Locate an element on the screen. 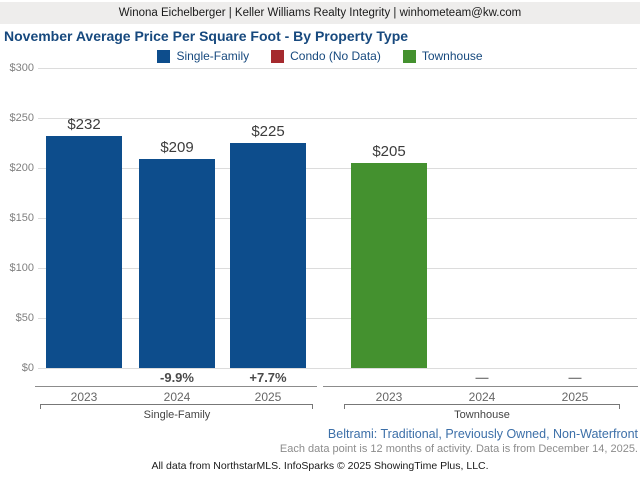 The image size is (640, 480). bar-value-label: $205 is located at coordinates (389, 151).